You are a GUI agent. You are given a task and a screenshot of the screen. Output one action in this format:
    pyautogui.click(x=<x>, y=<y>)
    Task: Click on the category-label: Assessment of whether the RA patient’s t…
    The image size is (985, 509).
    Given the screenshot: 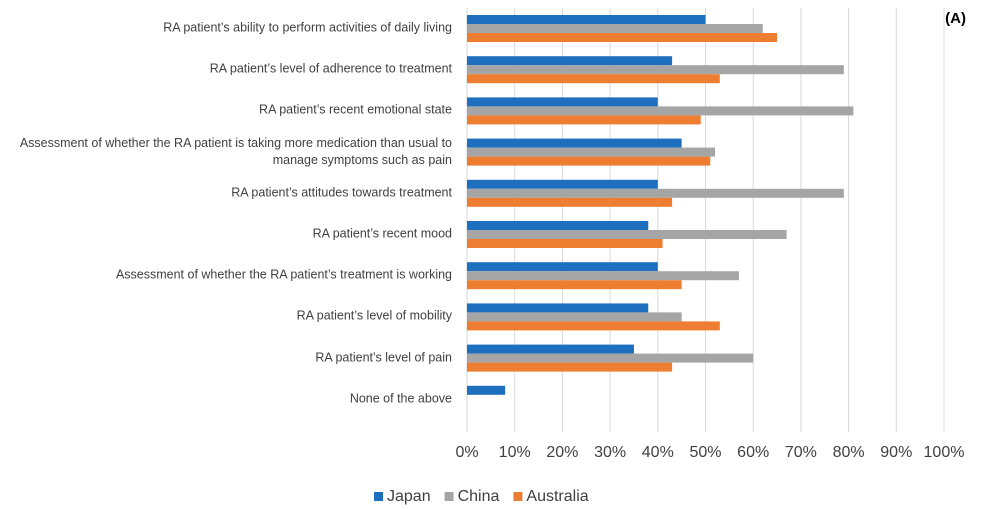 What is the action you would take?
    pyautogui.click(x=283, y=274)
    